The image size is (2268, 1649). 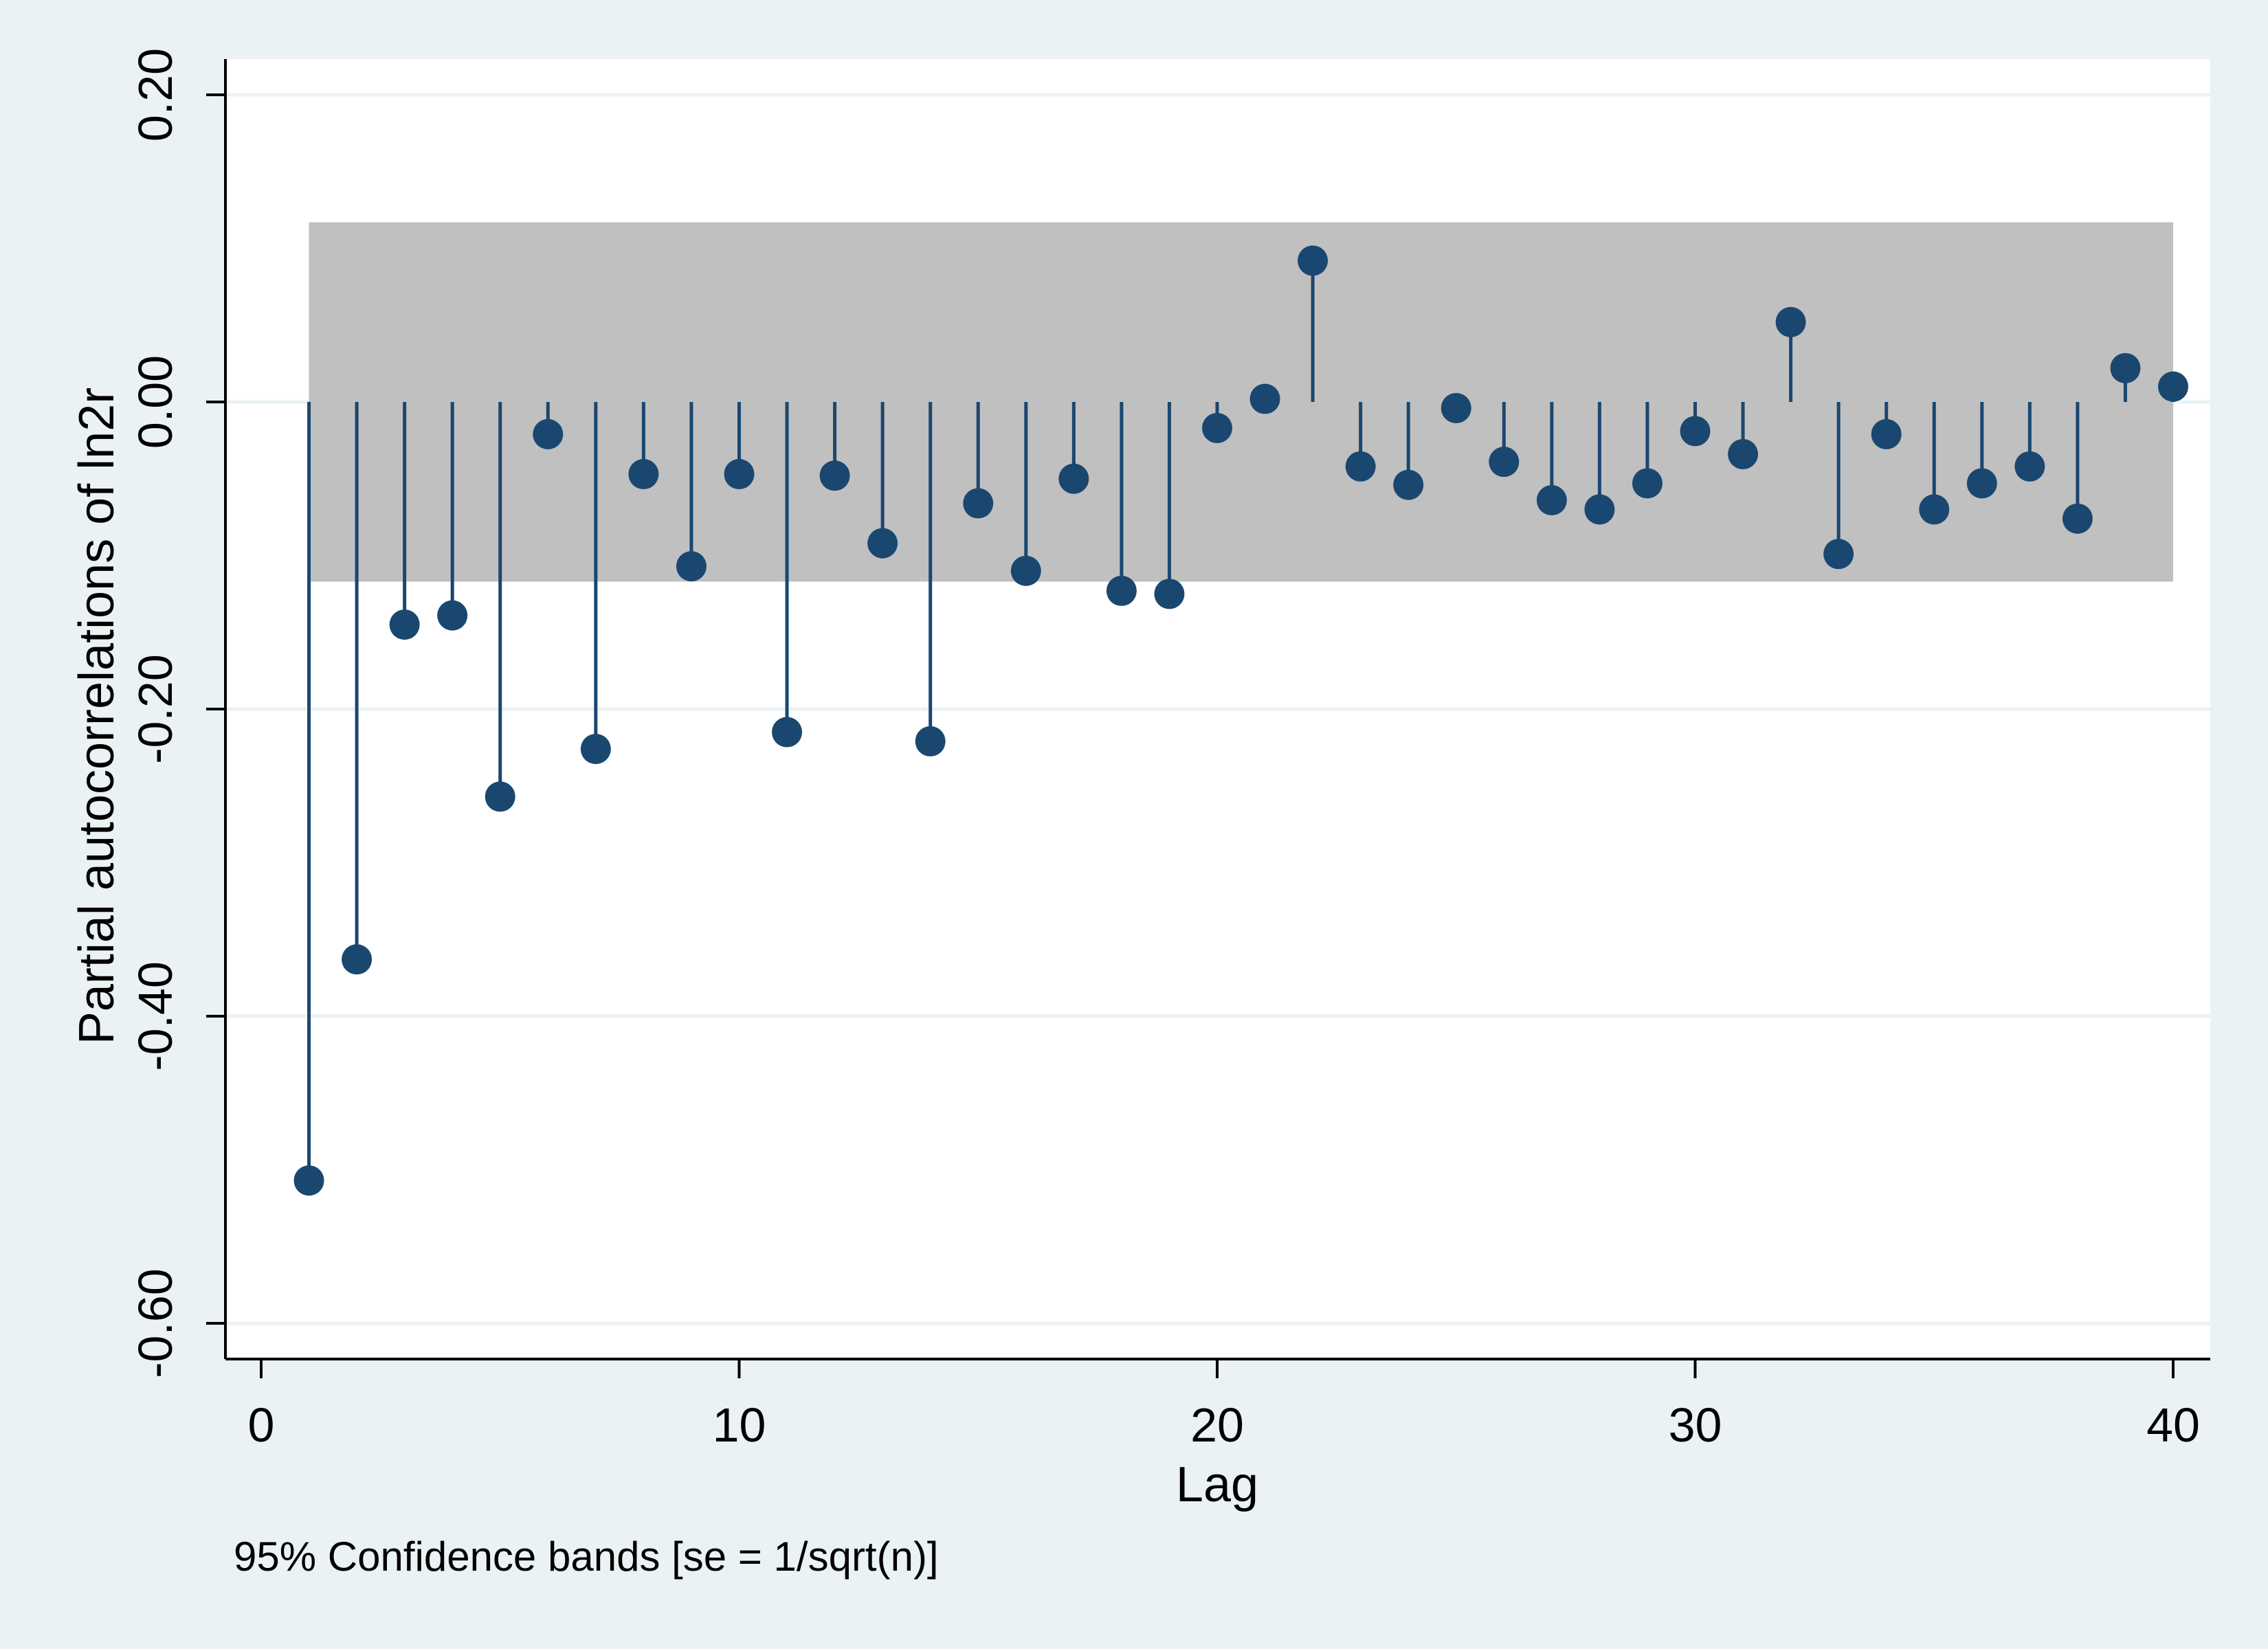 What do you see at coordinates (155, 1323) in the screenshot?
I see `y-tick-label: -0.60` at bounding box center [155, 1323].